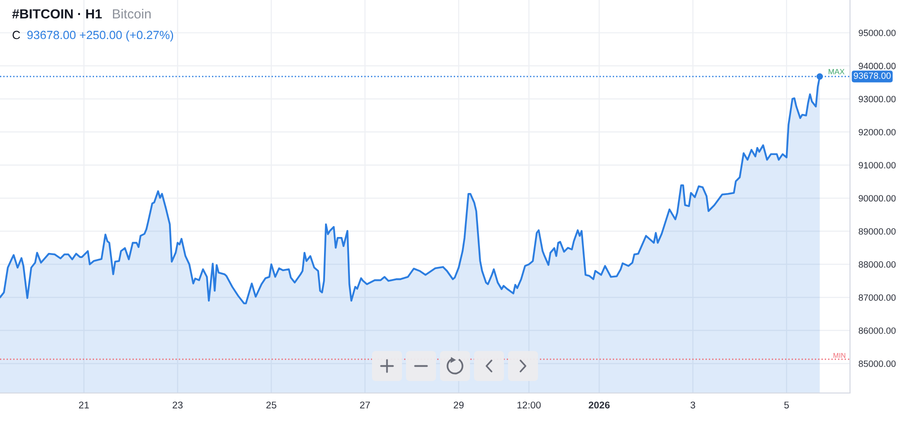  Describe the element at coordinates (877, 297) in the screenshot. I see `y-tick-label: 87000.00` at that location.